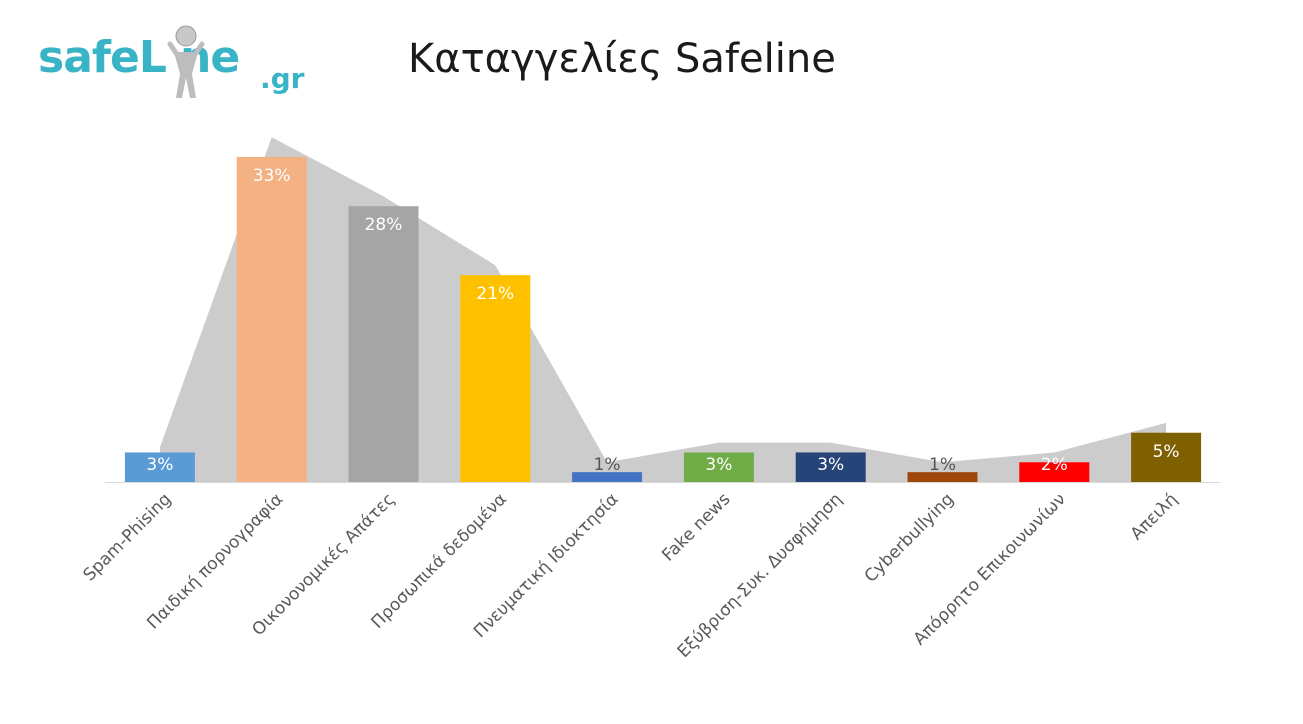  Describe the element at coordinates (282, 78) in the screenshot. I see `logo-suffix: .gr` at that location.